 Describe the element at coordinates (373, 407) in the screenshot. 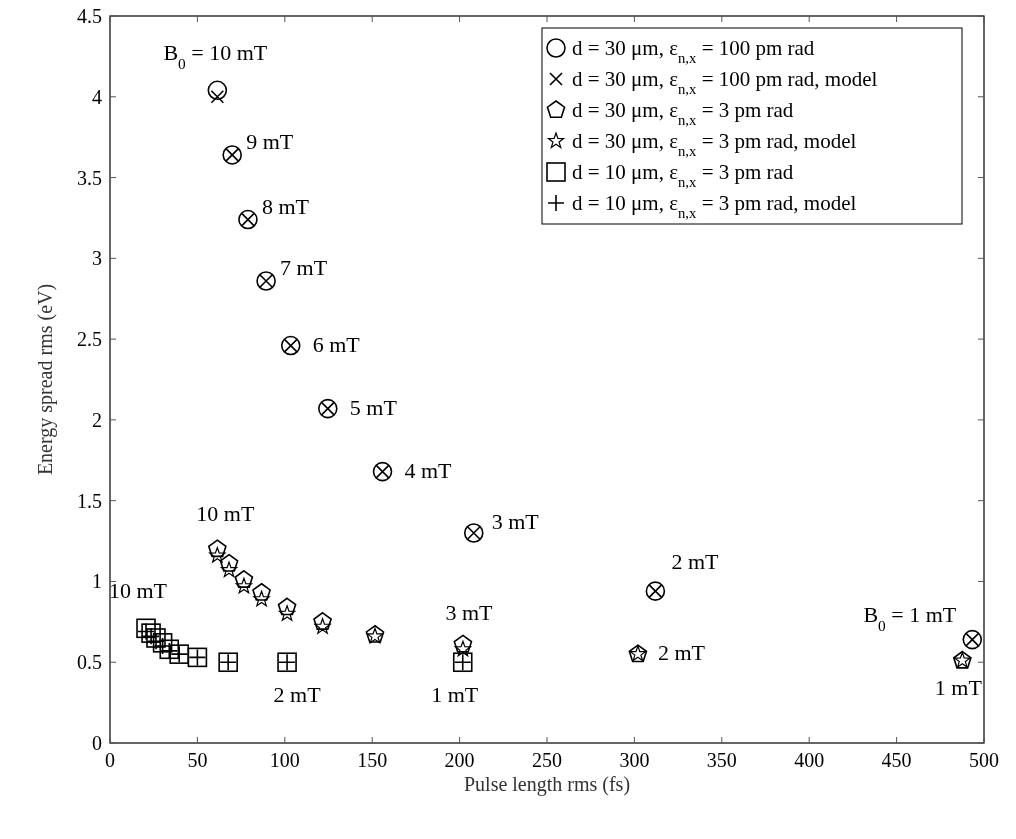

I see `annotation: 5 mT` at that location.